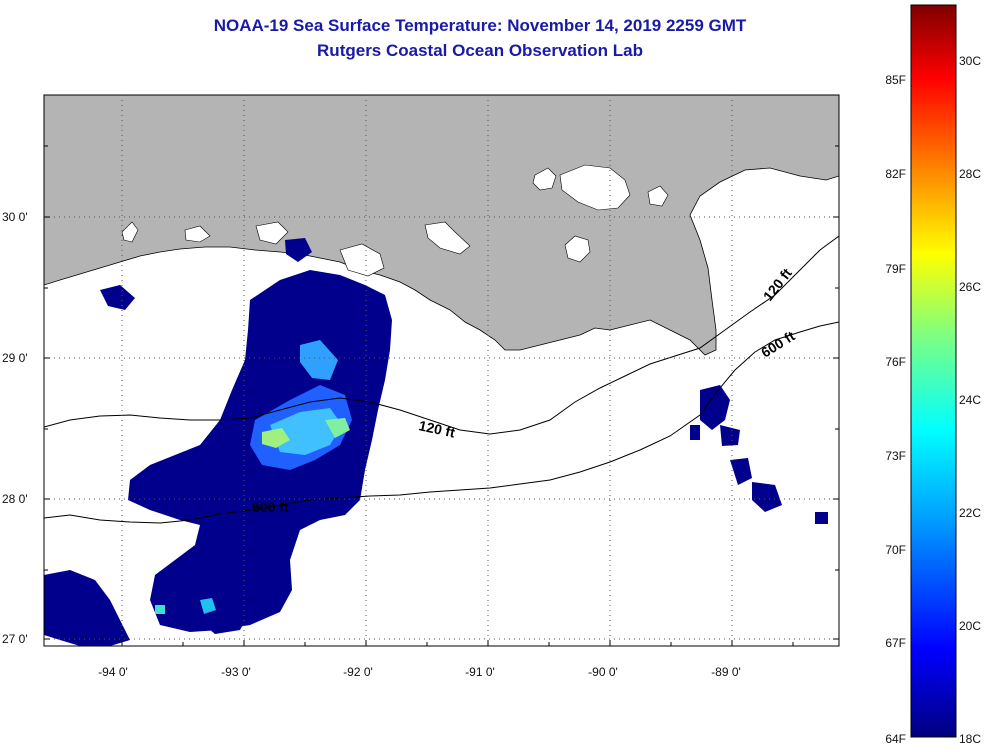 The width and height of the screenshot is (992, 754). I want to click on lon-label: -91 0', so click(480, 672).